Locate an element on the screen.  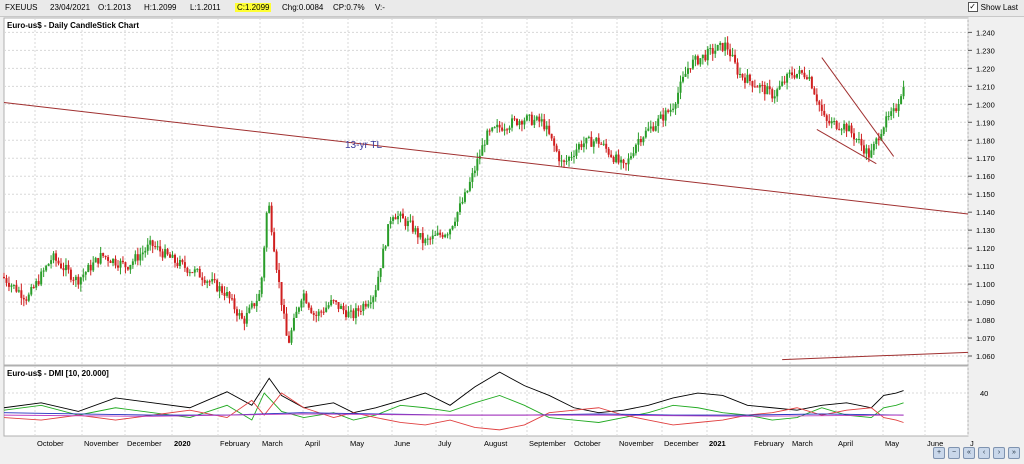
zoom-out-icon: − is located at coordinates (954, 453).